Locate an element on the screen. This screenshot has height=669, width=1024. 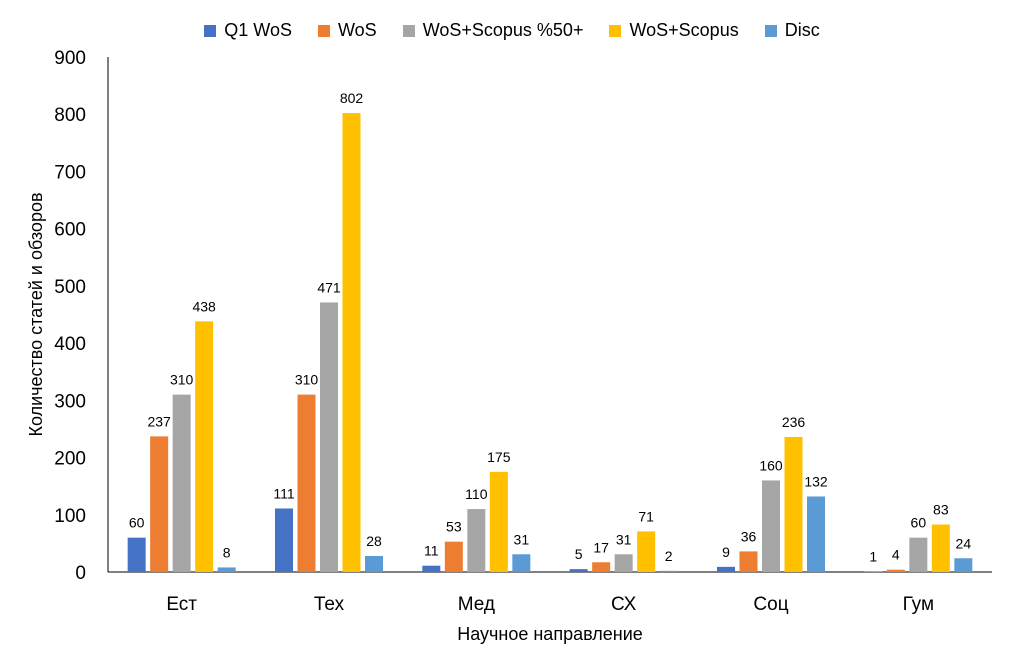
y-tick-label: 0 is located at coordinates (80, 573).